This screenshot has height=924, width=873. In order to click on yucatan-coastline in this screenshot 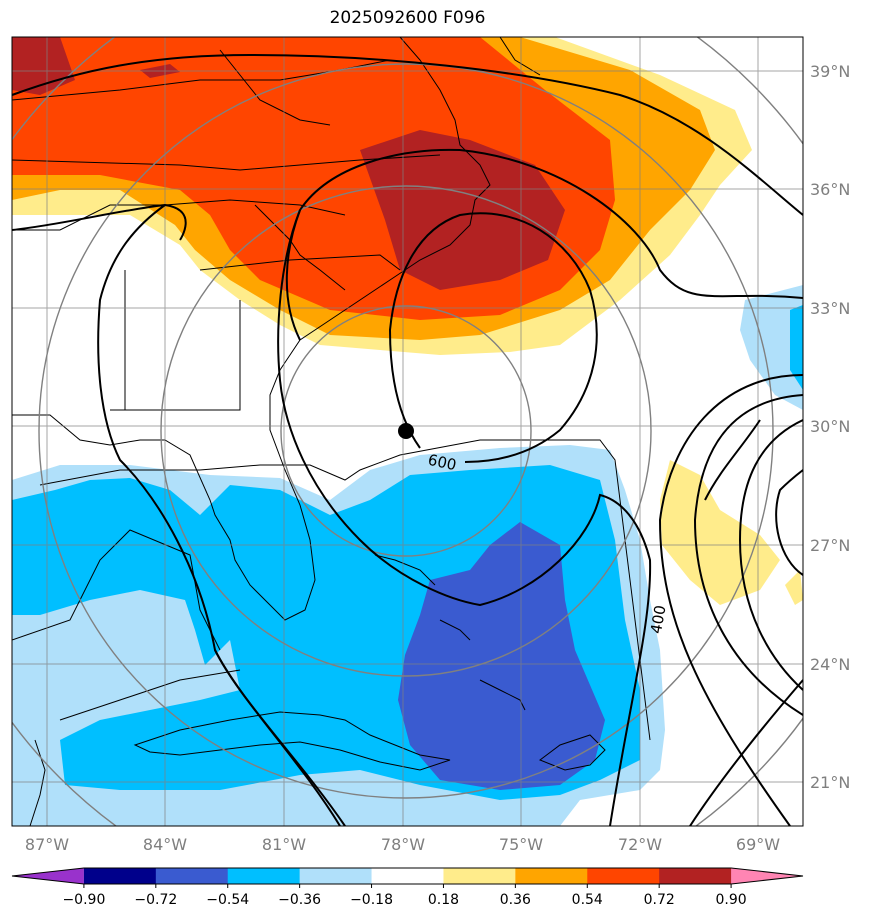, I will do `click(37, 782)`.